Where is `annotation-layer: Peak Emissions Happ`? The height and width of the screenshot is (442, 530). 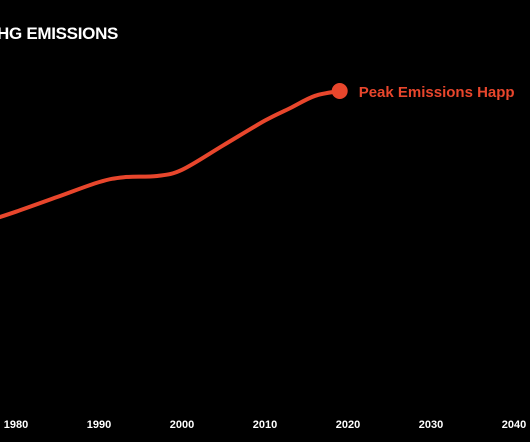 annotation-layer: Peak Emissions Happ is located at coordinates (423, 92).